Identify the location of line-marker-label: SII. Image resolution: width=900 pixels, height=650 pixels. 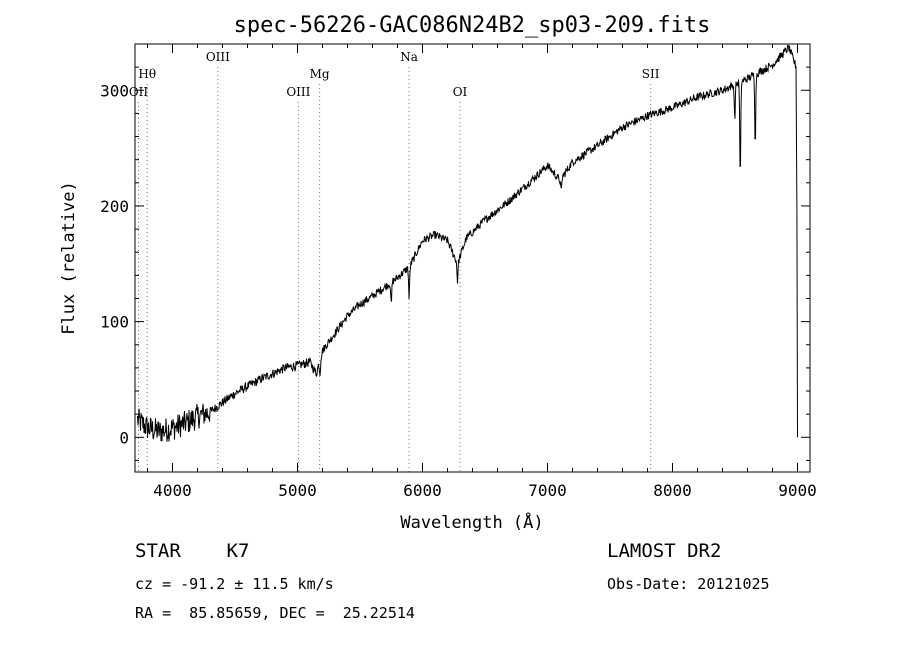
(651, 74).